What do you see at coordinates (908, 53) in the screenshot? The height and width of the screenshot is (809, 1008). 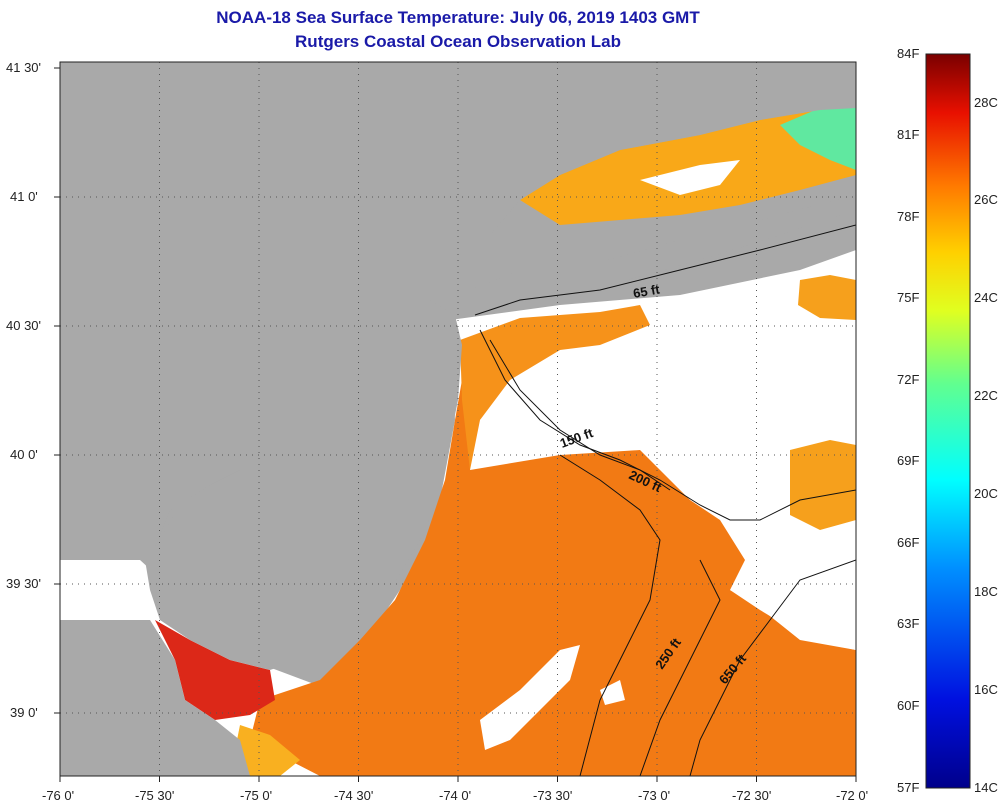 I see `cb-f-label: 84F` at bounding box center [908, 53].